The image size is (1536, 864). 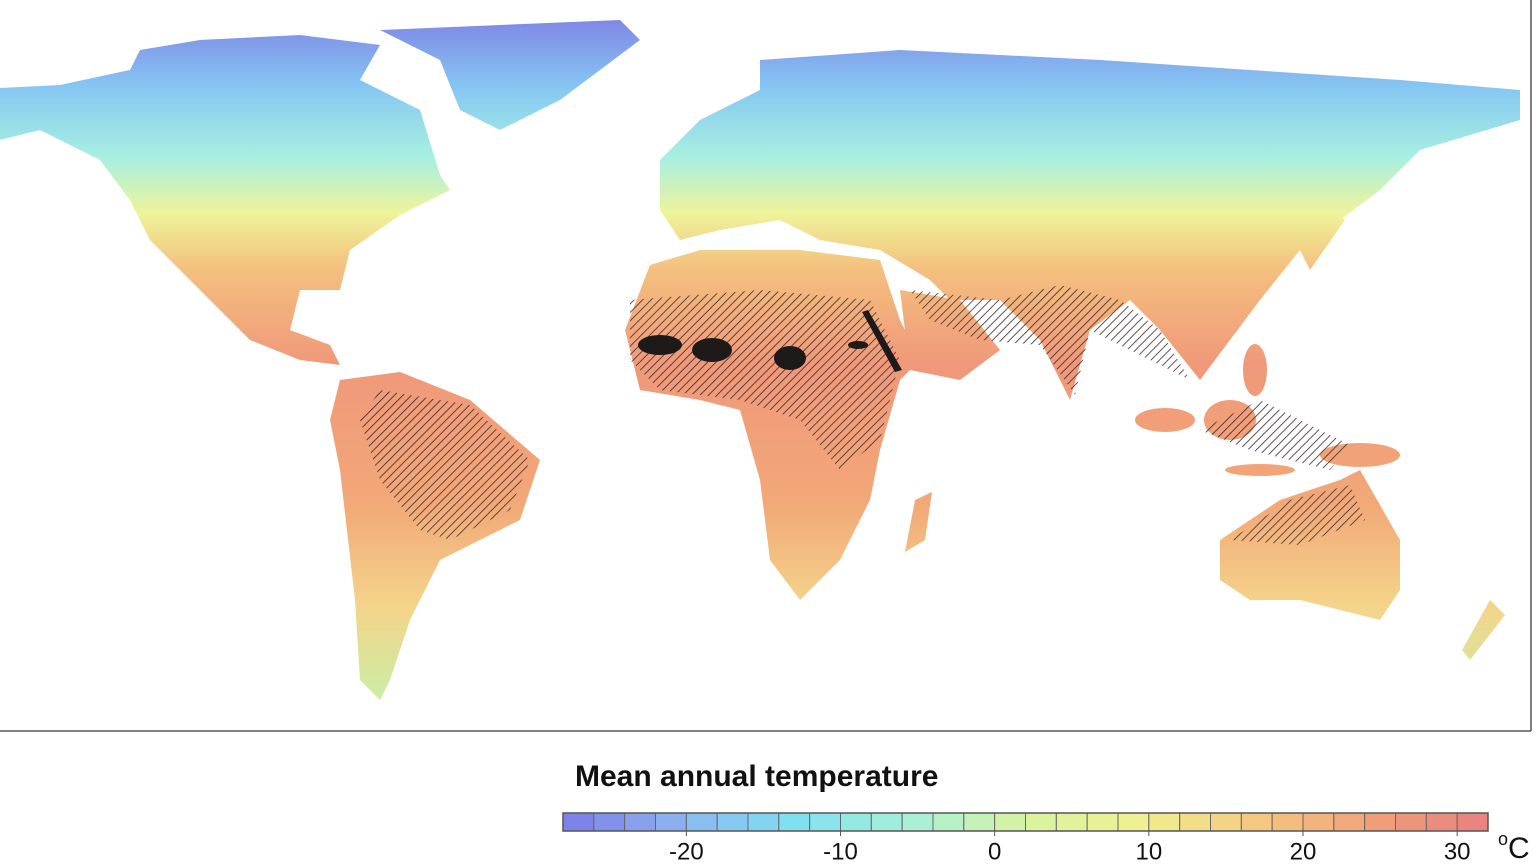 I want to click on japan, so click(x=1322, y=240).